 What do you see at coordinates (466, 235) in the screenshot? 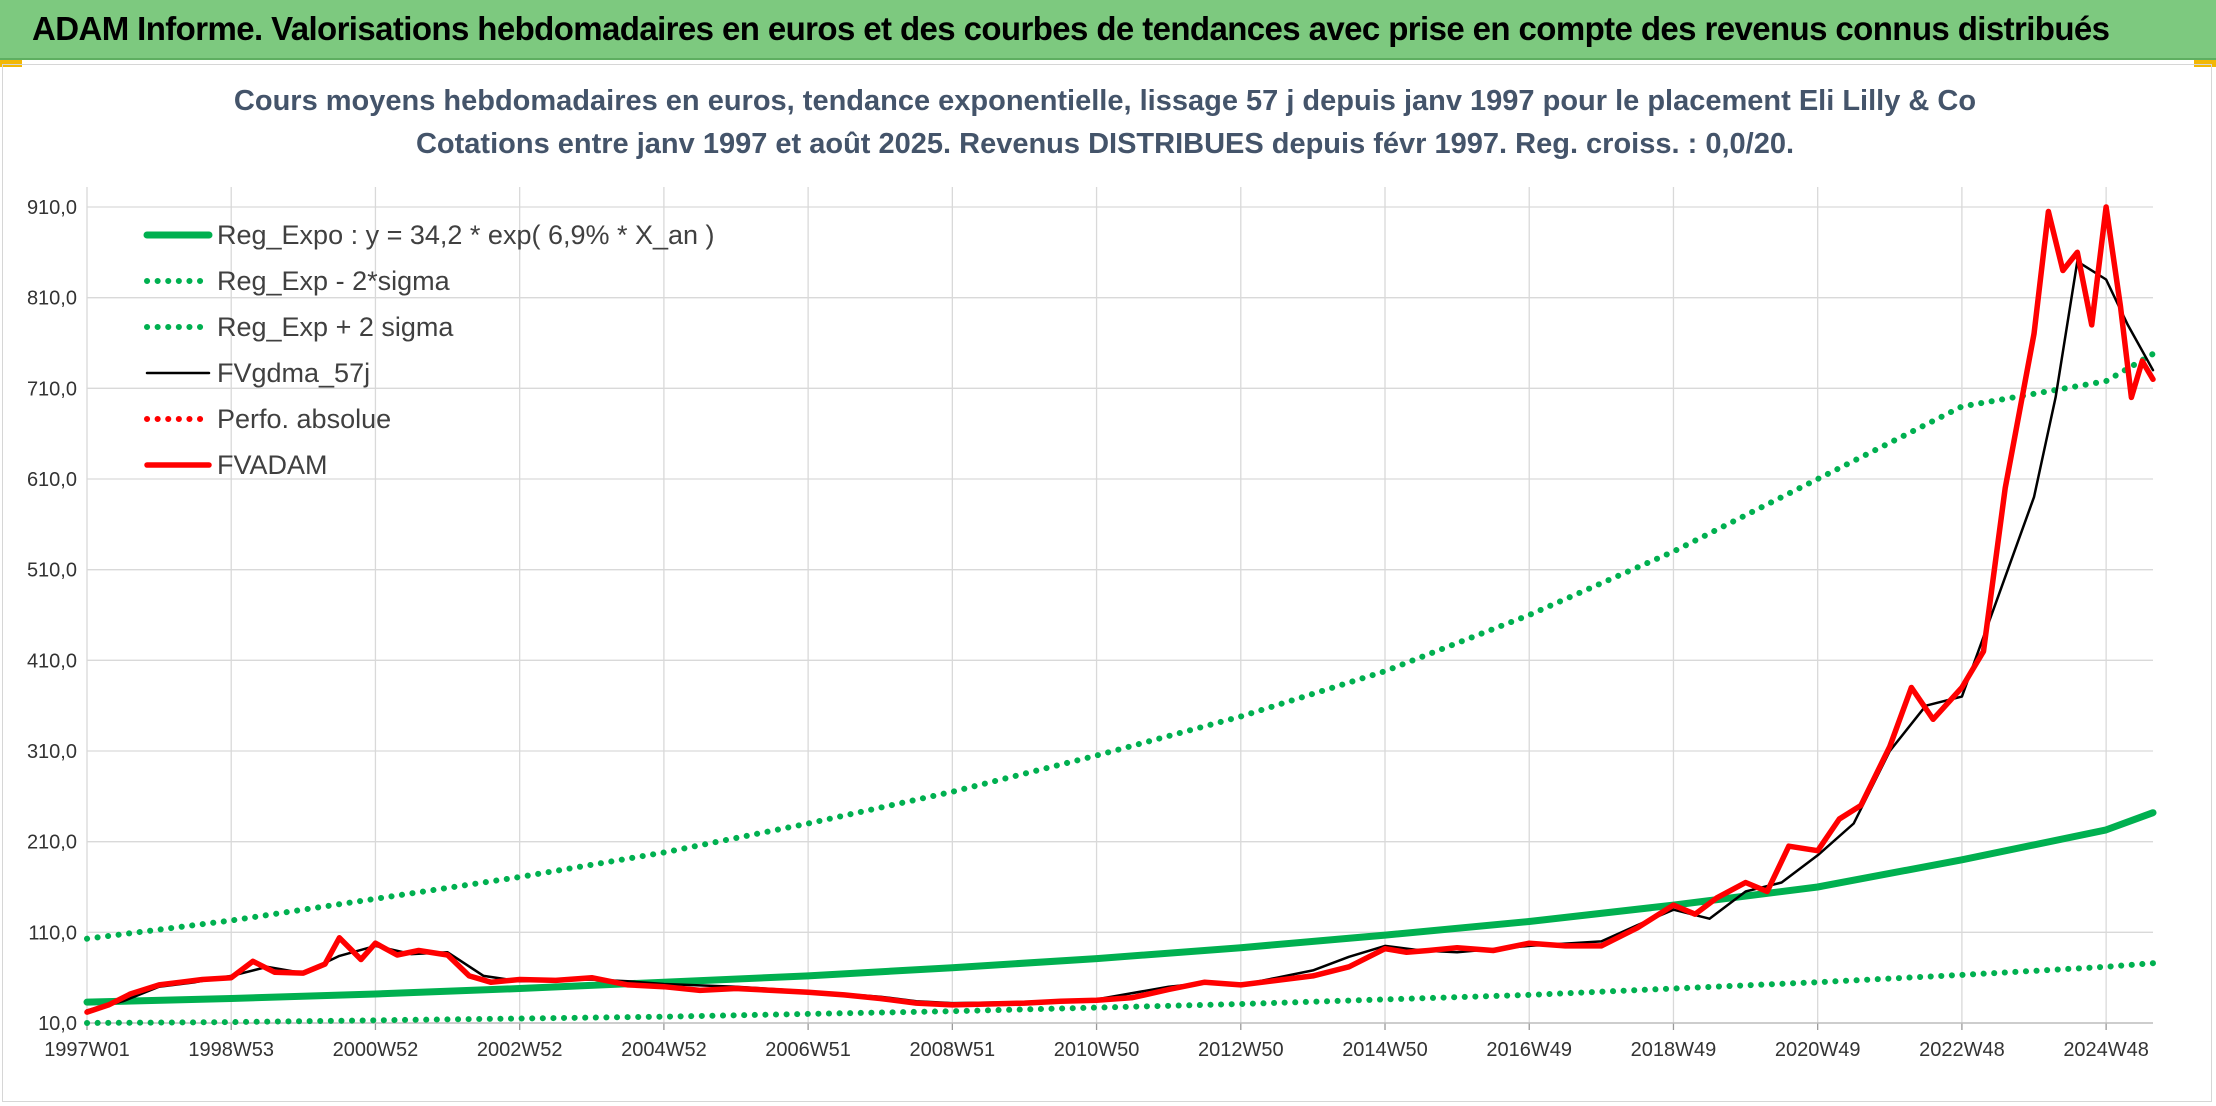
I see `legend-label: Reg_Expo : y = 34,2 * exp( 6,9% * X_an )` at bounding box center [466, 235].